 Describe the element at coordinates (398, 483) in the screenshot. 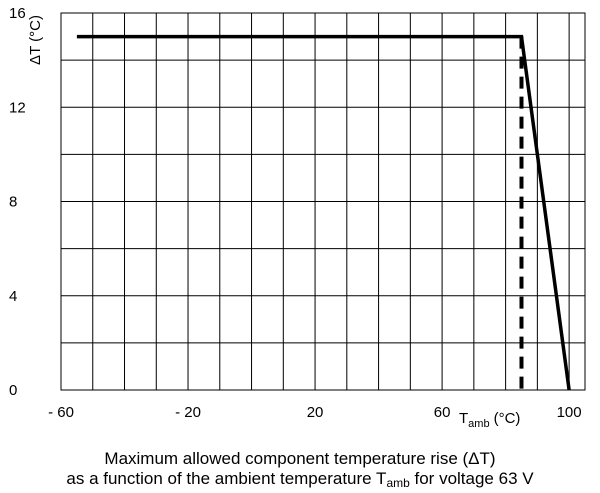

I see `caption-line-2-subscript: amb` at that location.